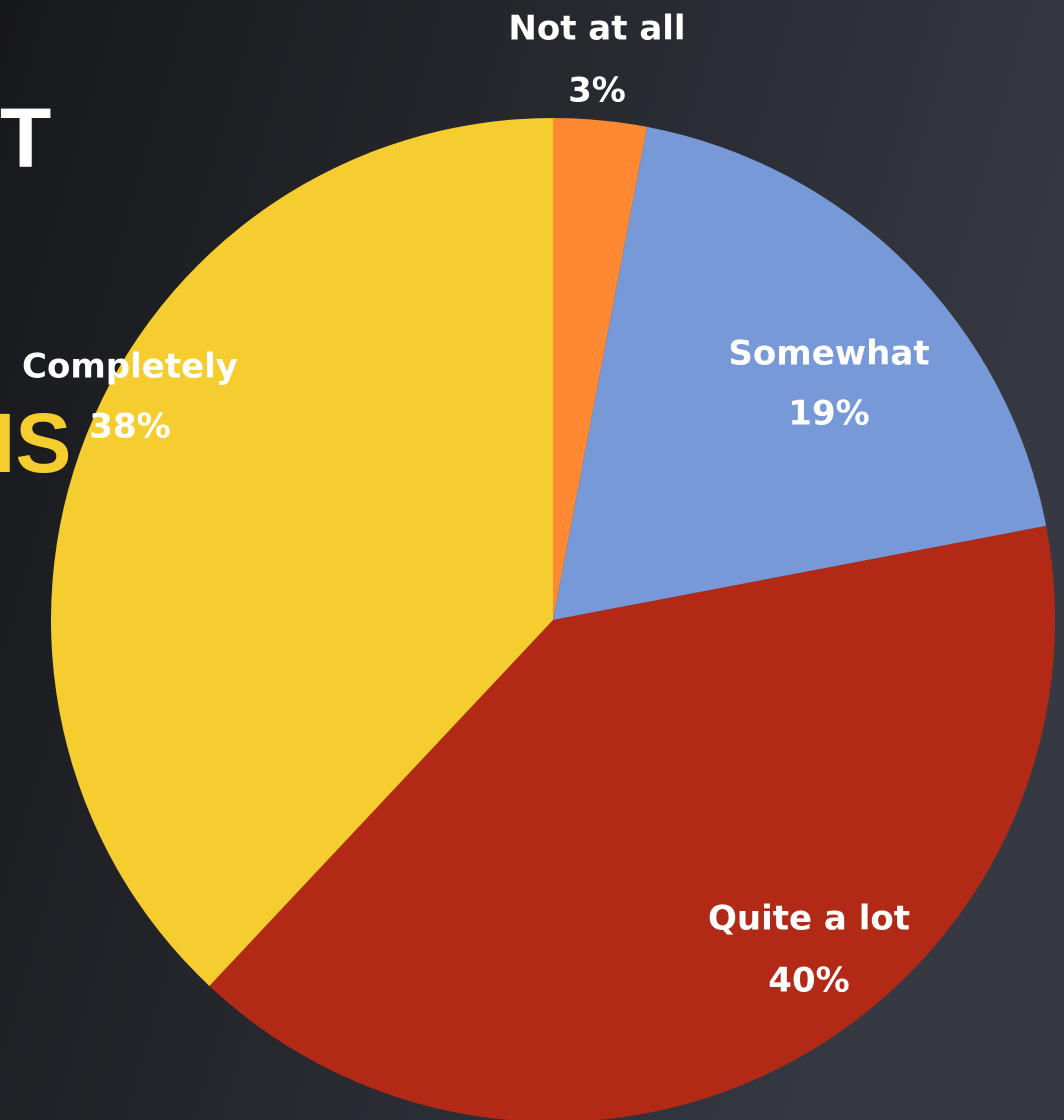 The image size is (1064, 1120). What do you see at coordinates (596, 29) in the screenshot?
I see `slice-label: Not at all` at bounding box center [596, 29].